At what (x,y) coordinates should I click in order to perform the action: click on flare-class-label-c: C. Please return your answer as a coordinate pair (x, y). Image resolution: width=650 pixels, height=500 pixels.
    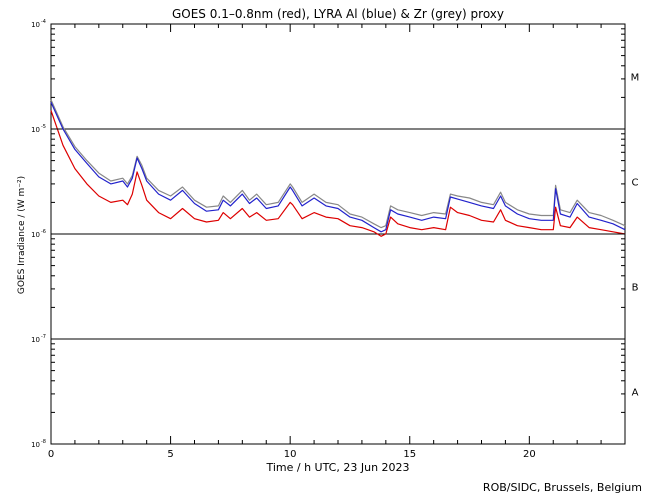
    Looking at the image, I should click on (635, 183).